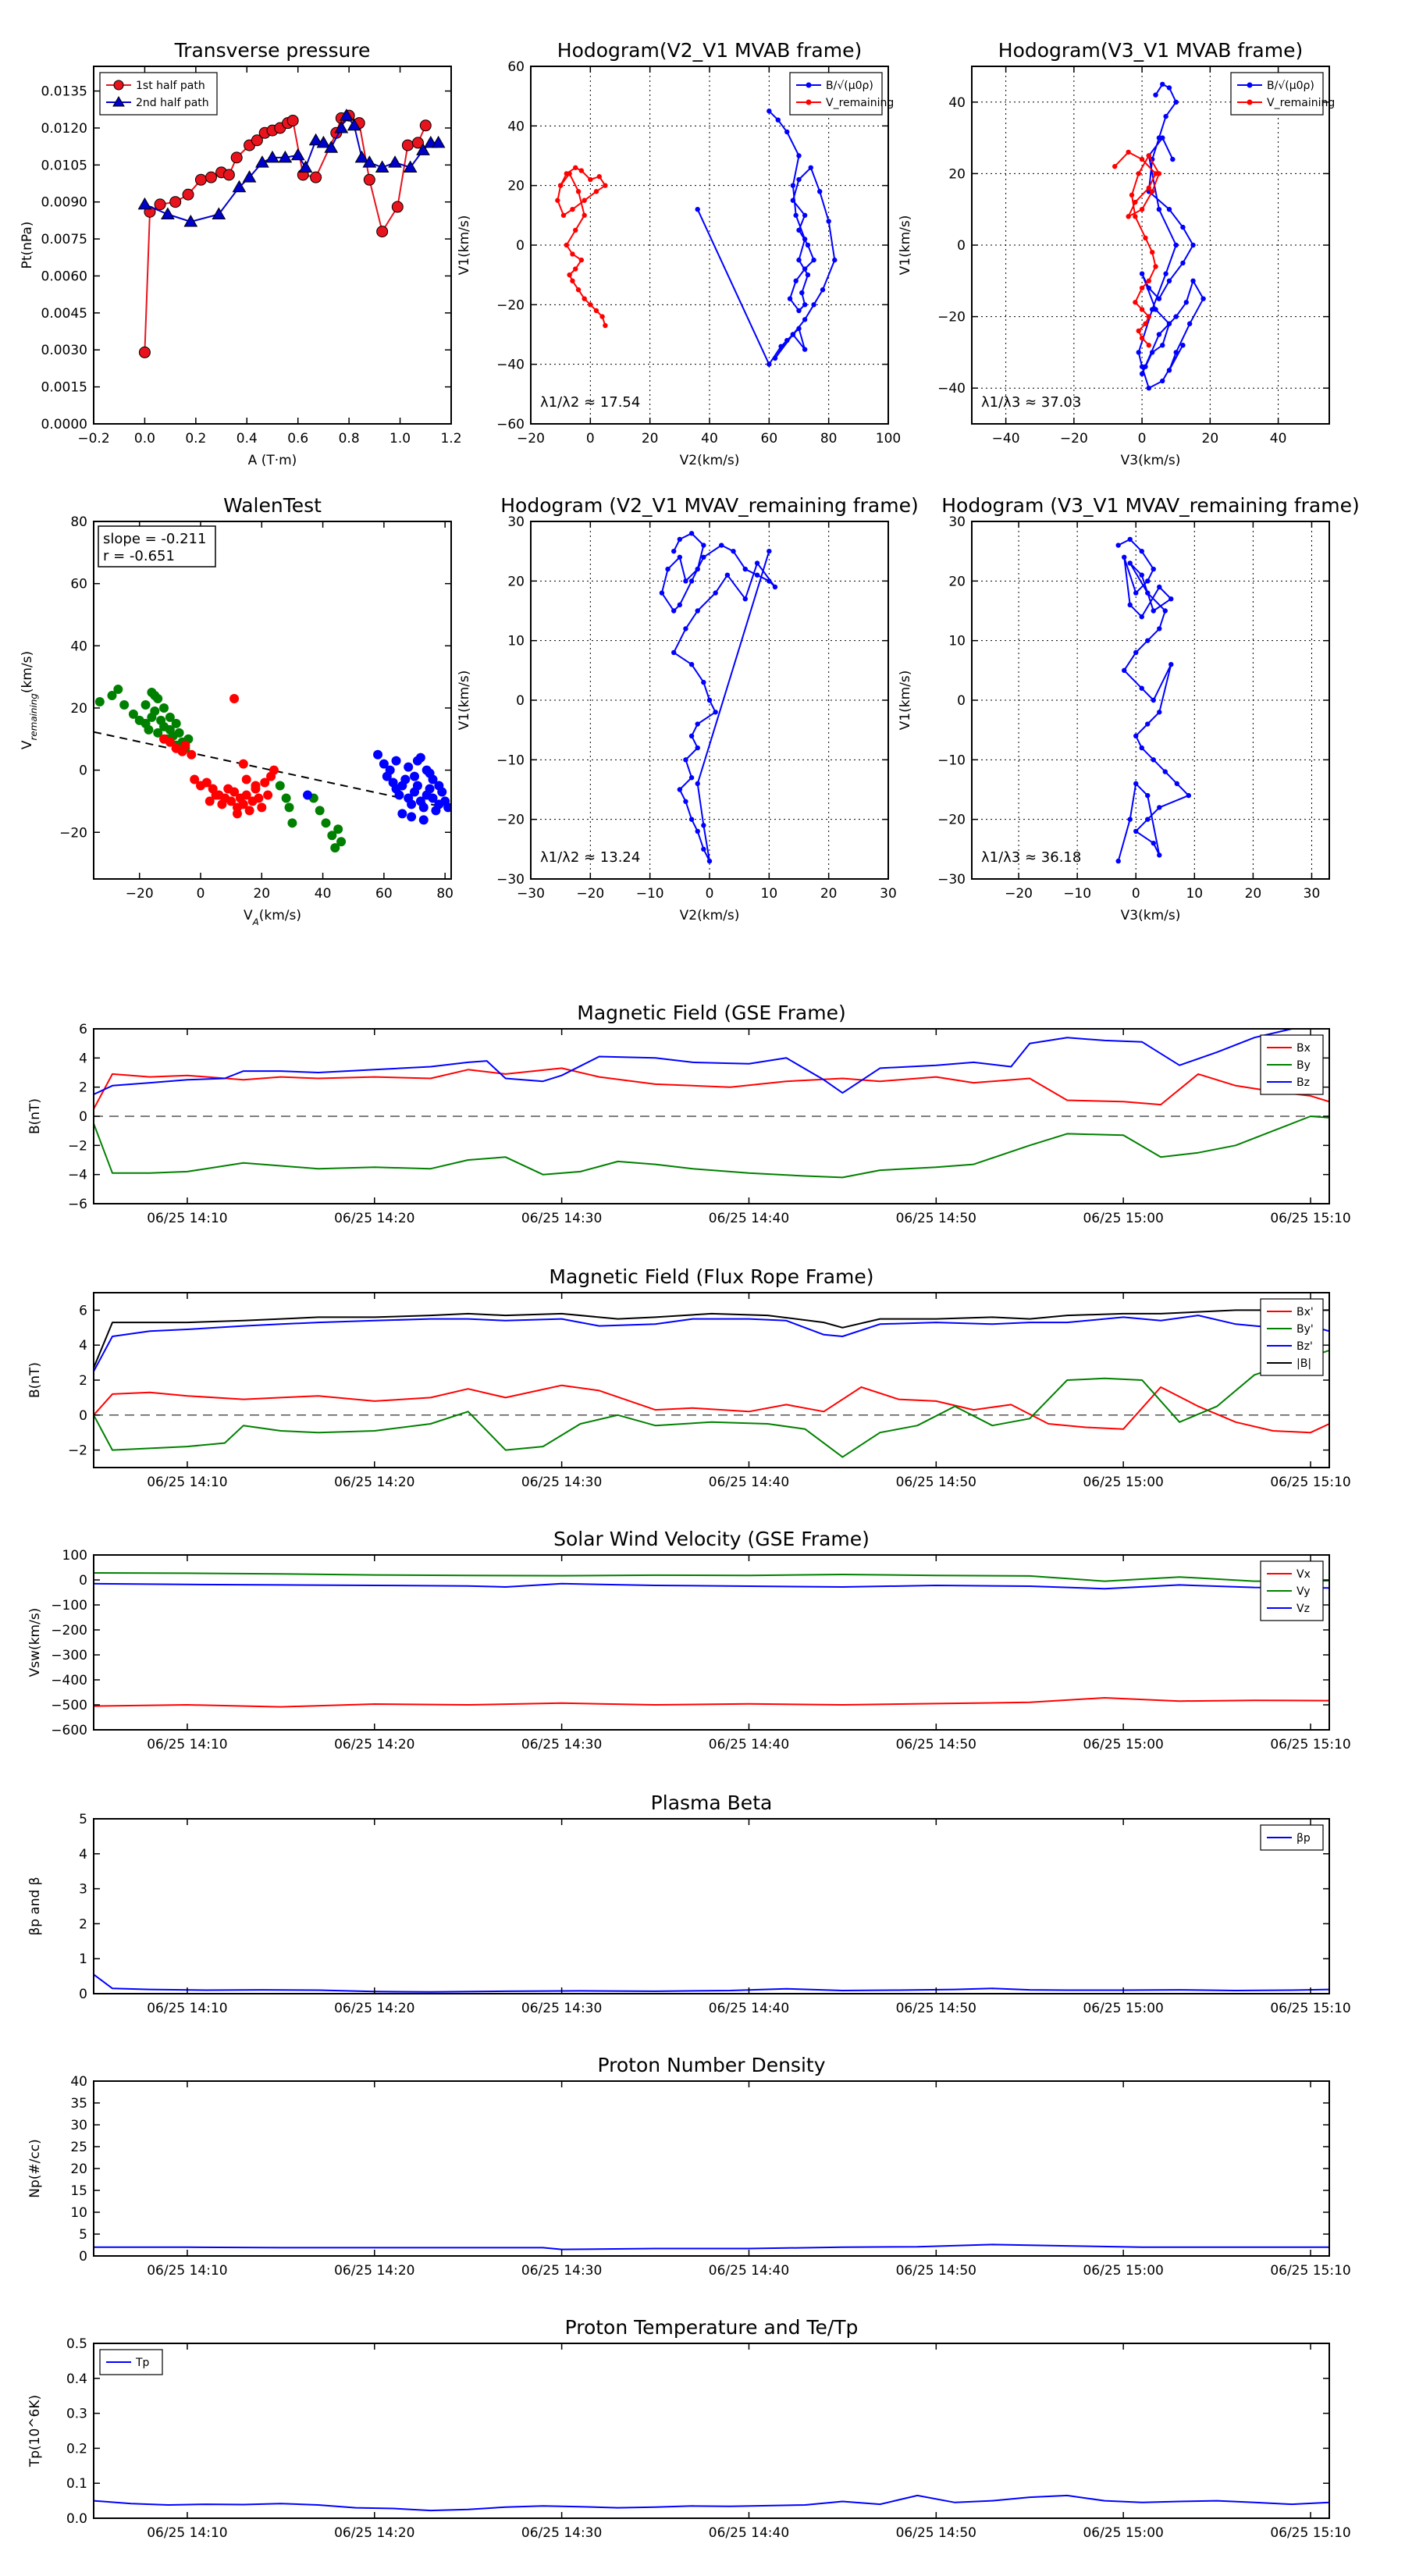  What do you see at coordinates (131, 2362) in the screenshot?
I see `legend: Tp` at bounding box center [131, 2362].